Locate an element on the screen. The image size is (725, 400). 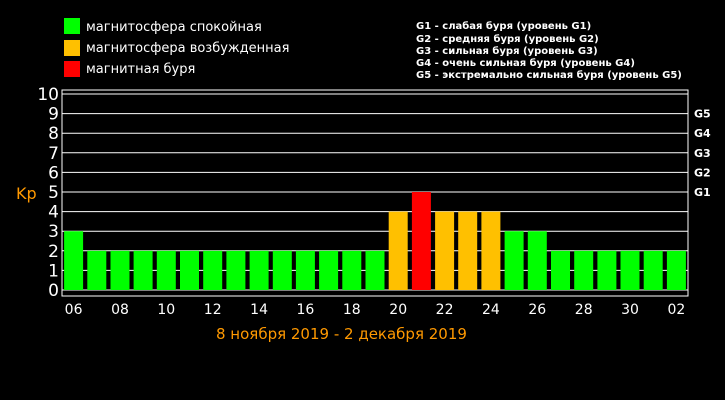
x-tick-26: 26 is located at coordinates (537, 310).